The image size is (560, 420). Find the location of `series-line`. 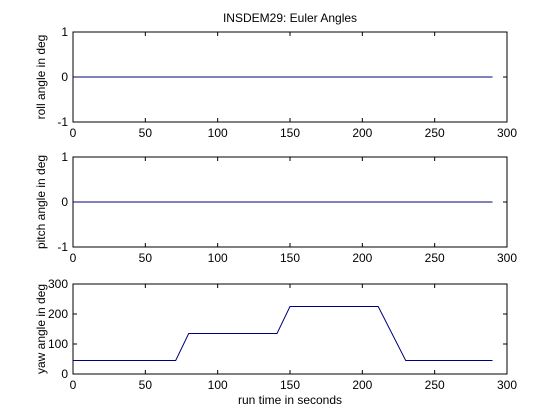

series-line is located at coordinates (283, 333).